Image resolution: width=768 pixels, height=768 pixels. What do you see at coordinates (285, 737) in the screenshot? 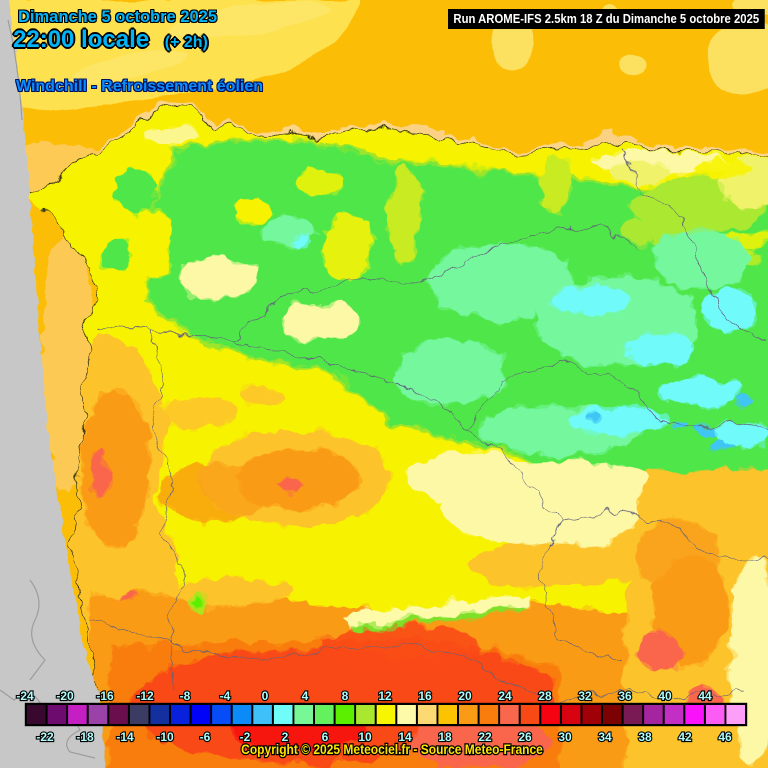
I see `svg-text: 2` at bounding box center [285, 737].